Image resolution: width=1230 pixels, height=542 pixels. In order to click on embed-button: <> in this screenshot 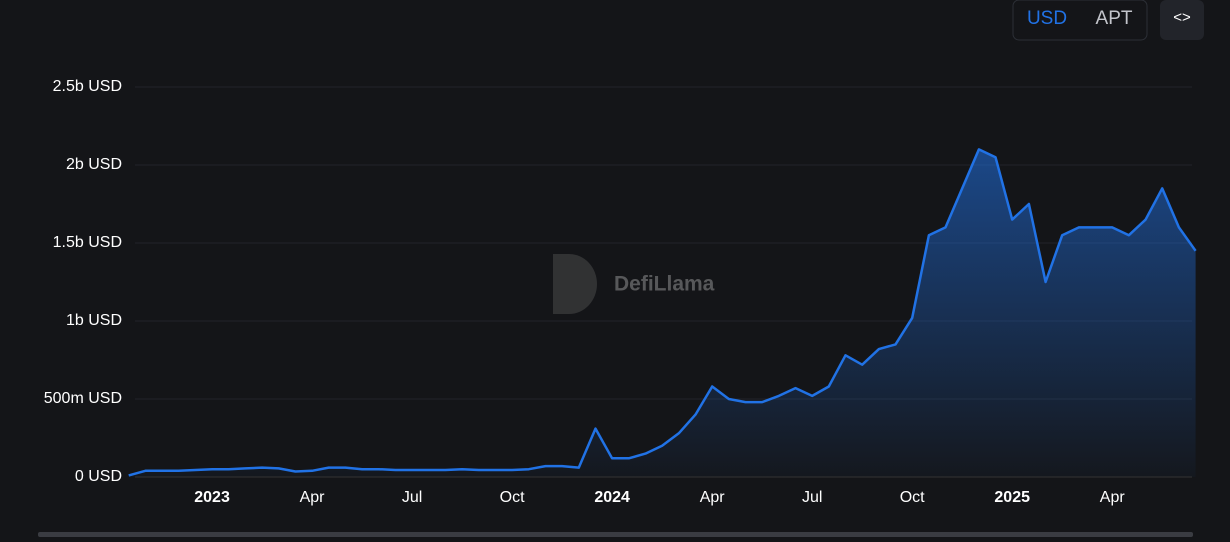, I will do `click(1182, 17)`.